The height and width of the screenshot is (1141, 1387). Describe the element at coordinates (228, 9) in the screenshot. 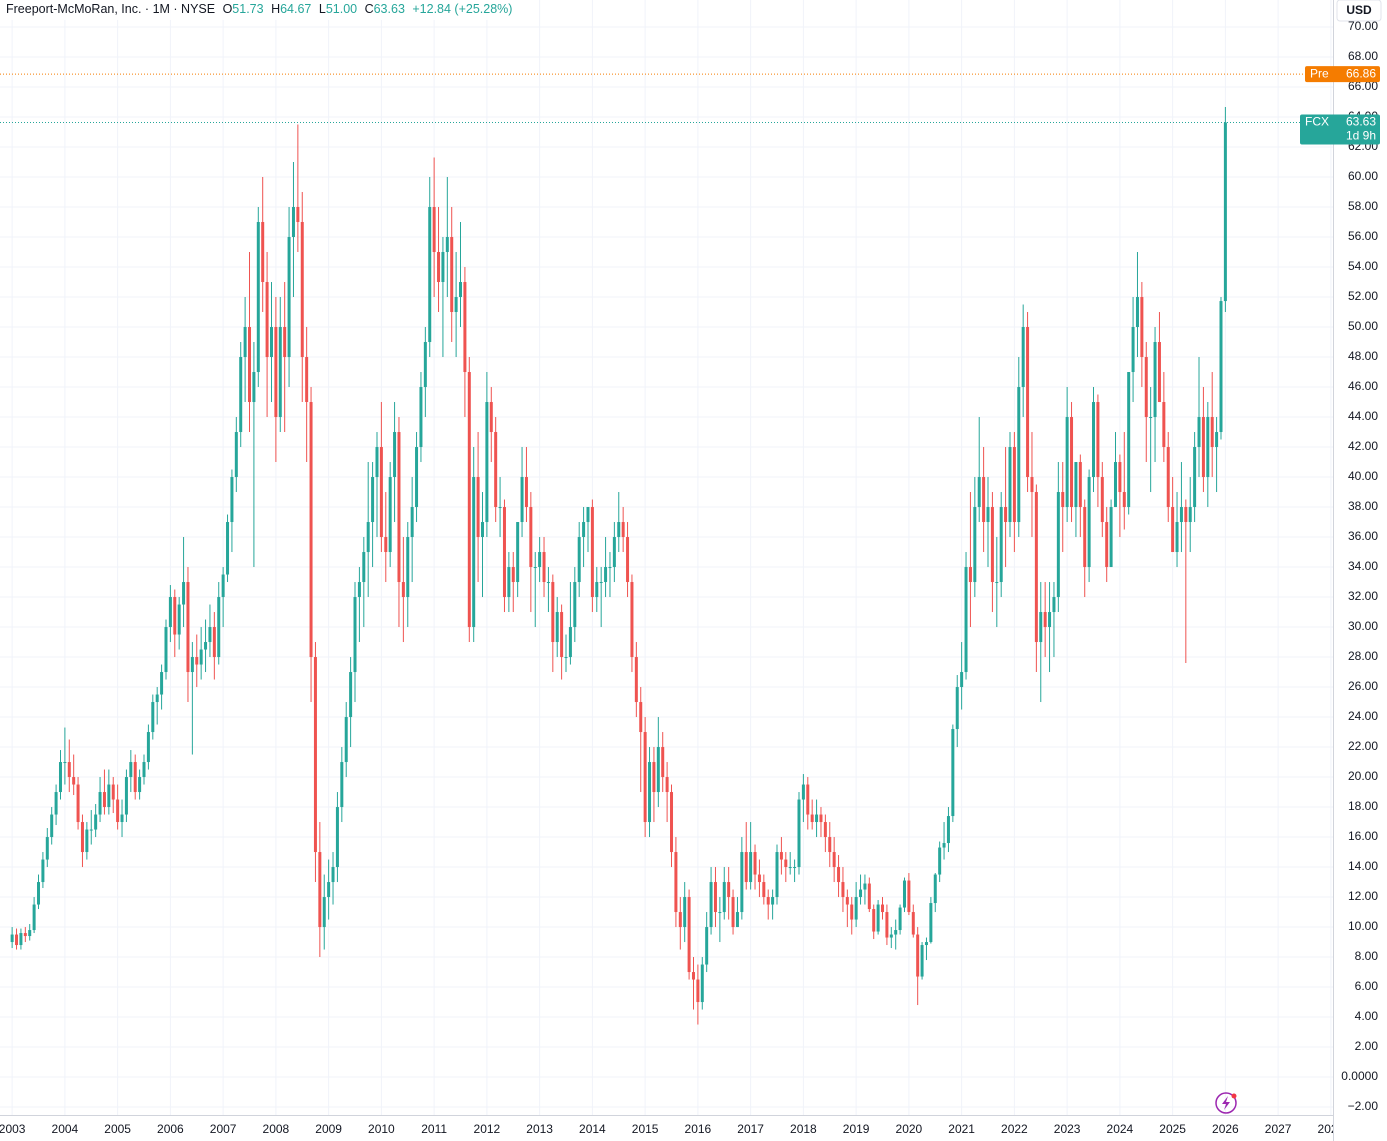

I see `open-label: O` at that location.